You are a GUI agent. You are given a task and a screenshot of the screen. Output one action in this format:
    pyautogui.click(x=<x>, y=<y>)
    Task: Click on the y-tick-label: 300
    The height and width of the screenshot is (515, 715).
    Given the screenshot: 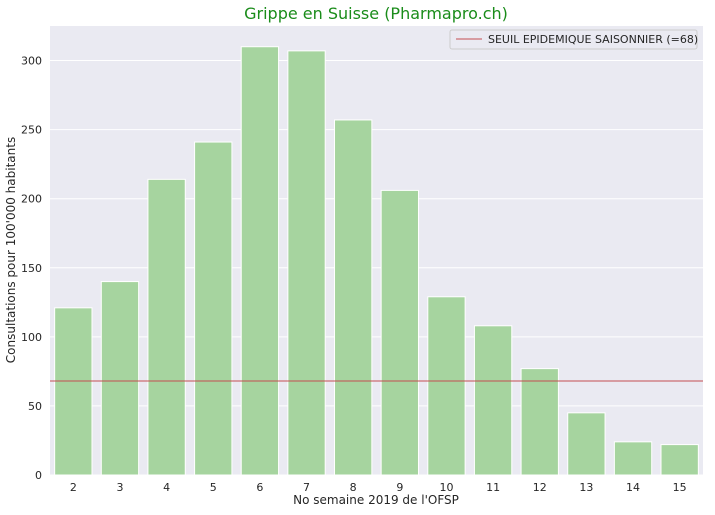 What is the action you would take?
    pyautogui.click(x=31, y=61)
    